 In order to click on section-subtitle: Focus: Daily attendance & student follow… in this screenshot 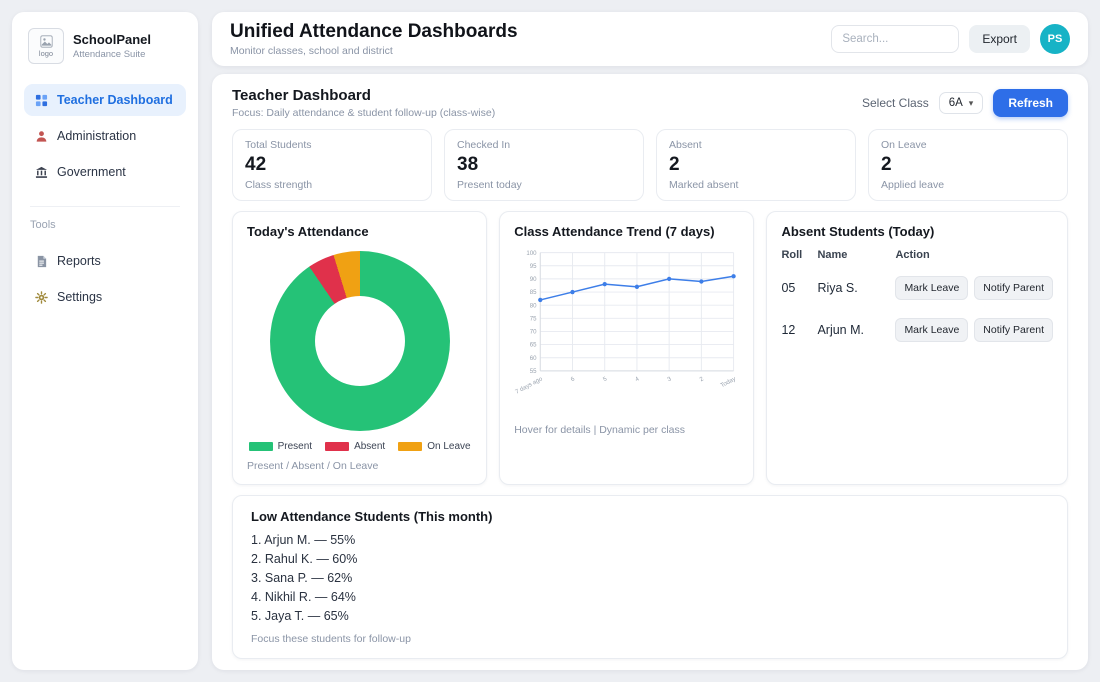, I will do `click(364, 113)`.